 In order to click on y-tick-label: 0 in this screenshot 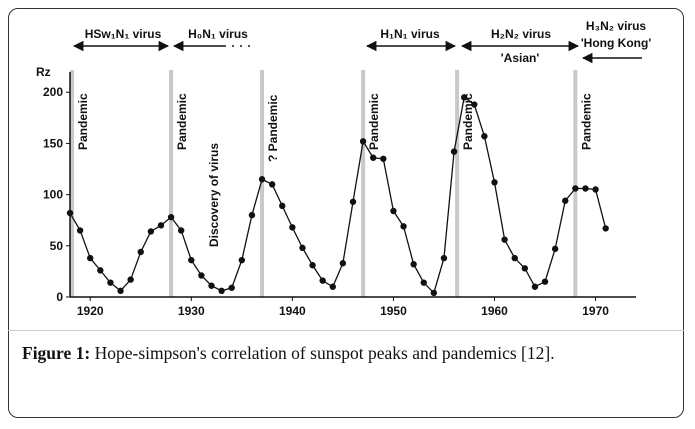, I will do `click(59, 297)`.